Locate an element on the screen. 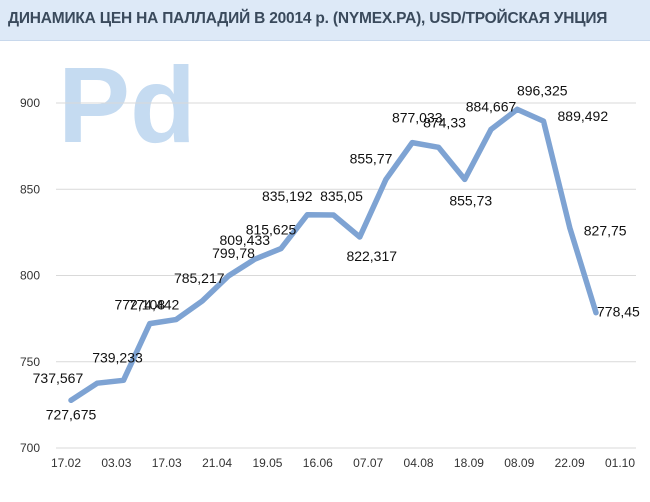 This screenshot has height=502, width=650. x-tick-label: 22.09 is located at coordinates (570, 463).